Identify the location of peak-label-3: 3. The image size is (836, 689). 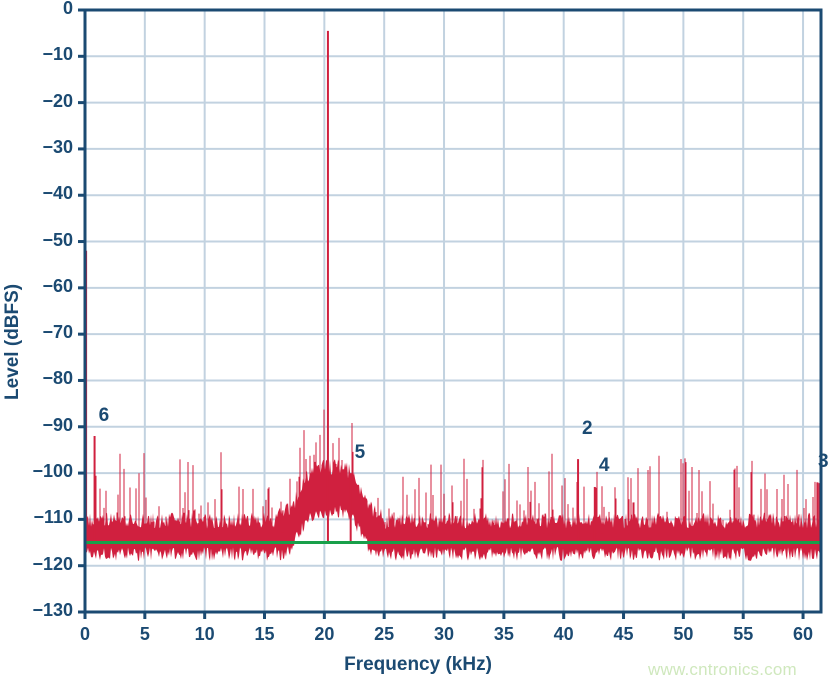
(823, 461).